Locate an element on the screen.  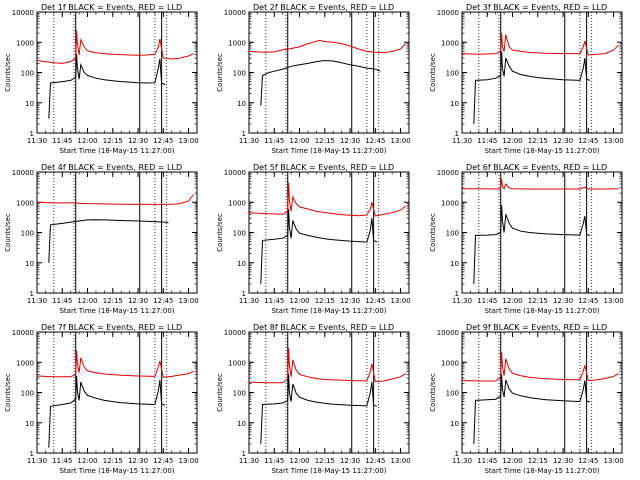
chart-title: Det 3f BLACK = Events, RED = LLD is located at coordinates (536, 7).